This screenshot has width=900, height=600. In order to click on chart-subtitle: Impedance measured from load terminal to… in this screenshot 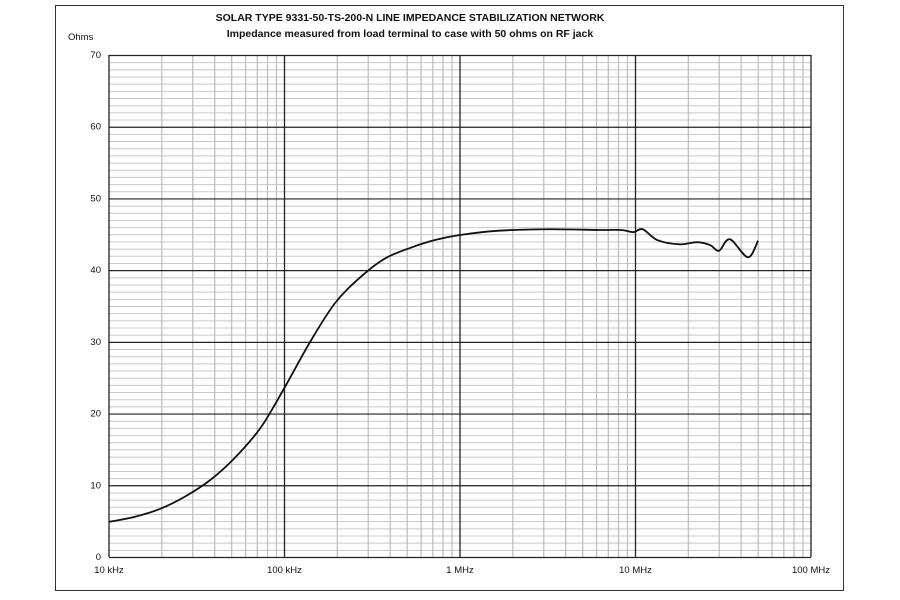, I will do `click(410, 34)`.